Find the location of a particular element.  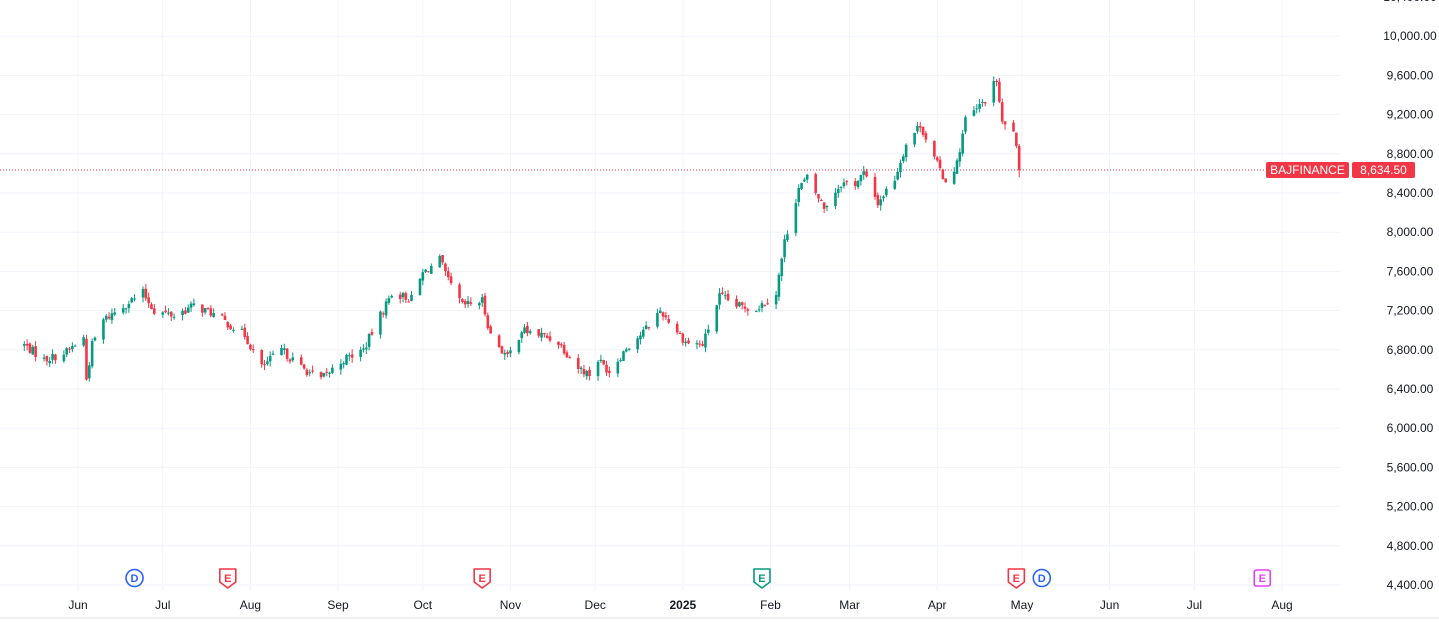

earnings-event-marker: E is located at coordinates (1262, 578).